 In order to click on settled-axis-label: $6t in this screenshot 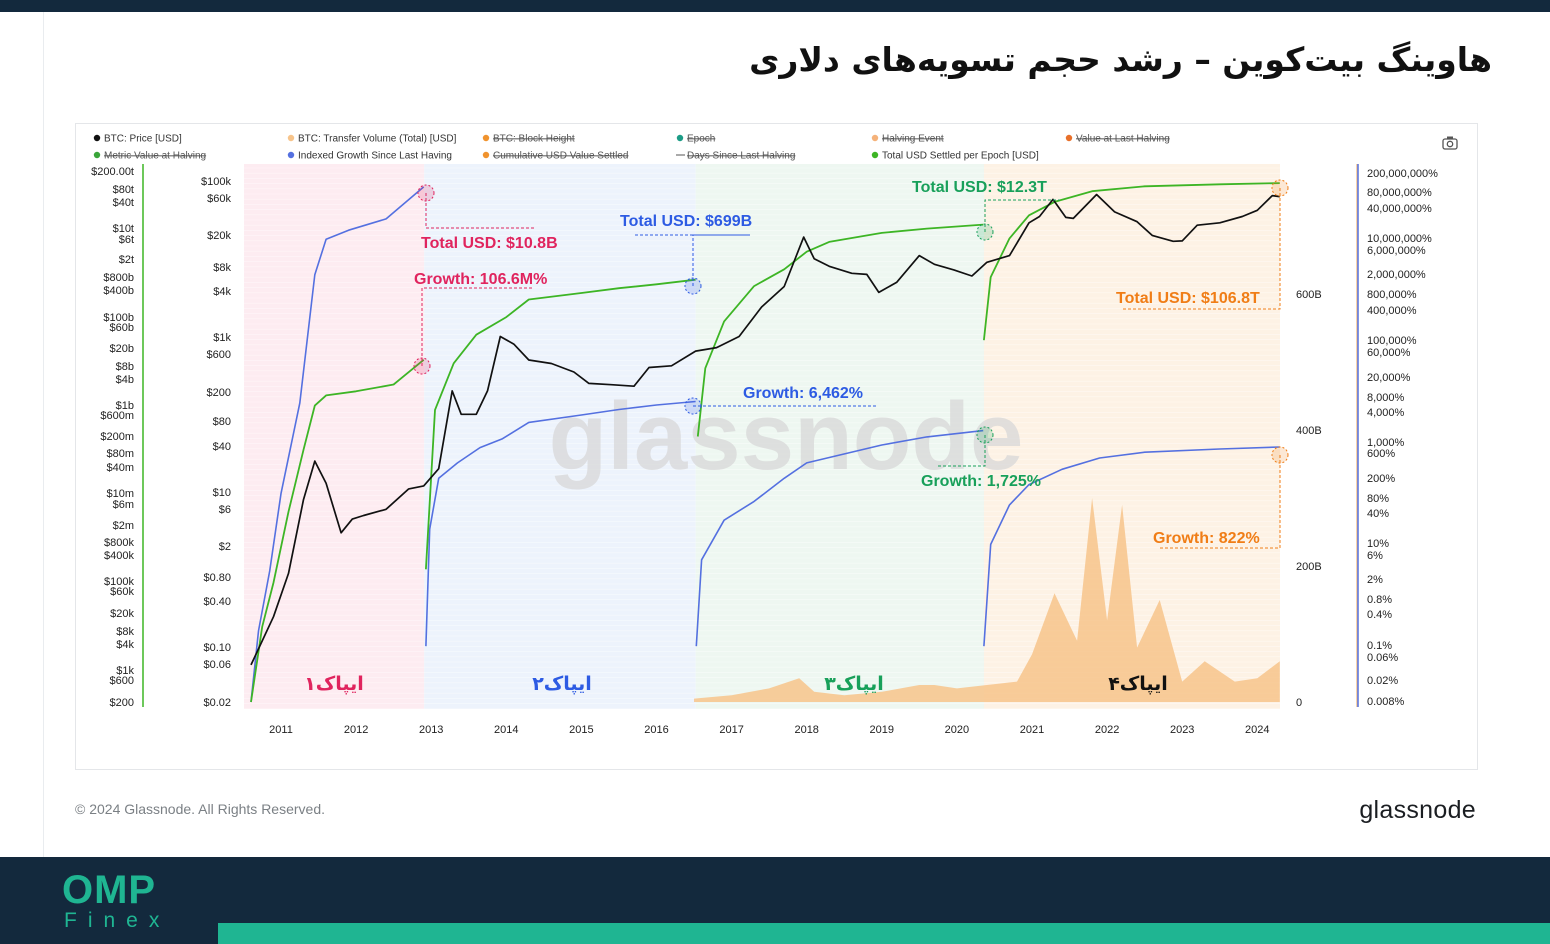, I will do `click(126, 240)`.